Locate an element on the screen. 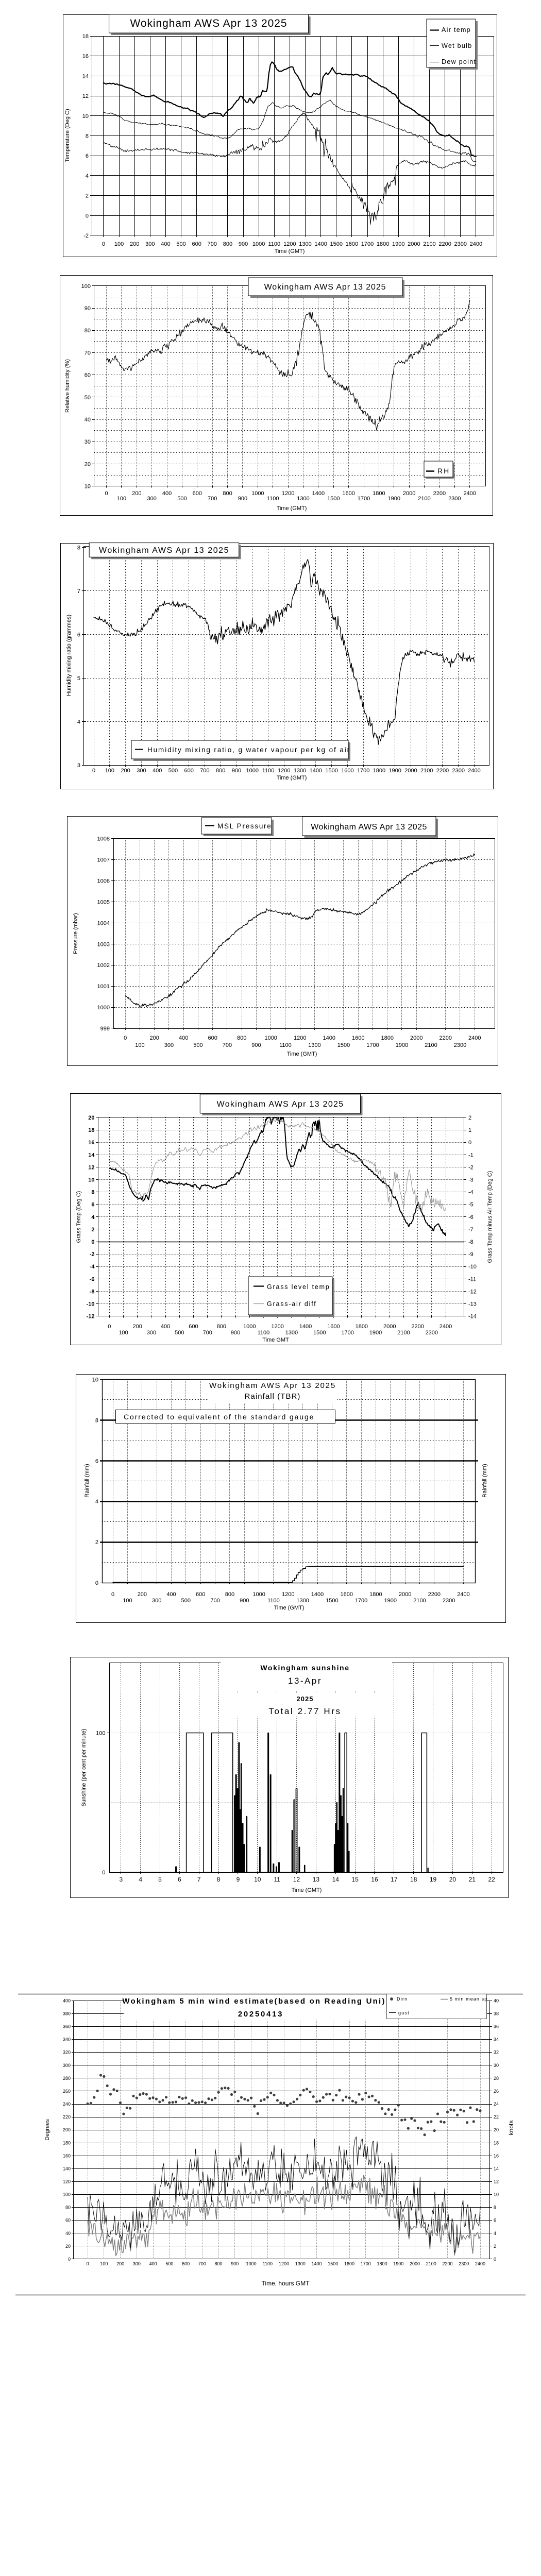 The image size is (541, 2576). svg-text: 24 is located at coordinates (497, 2104).